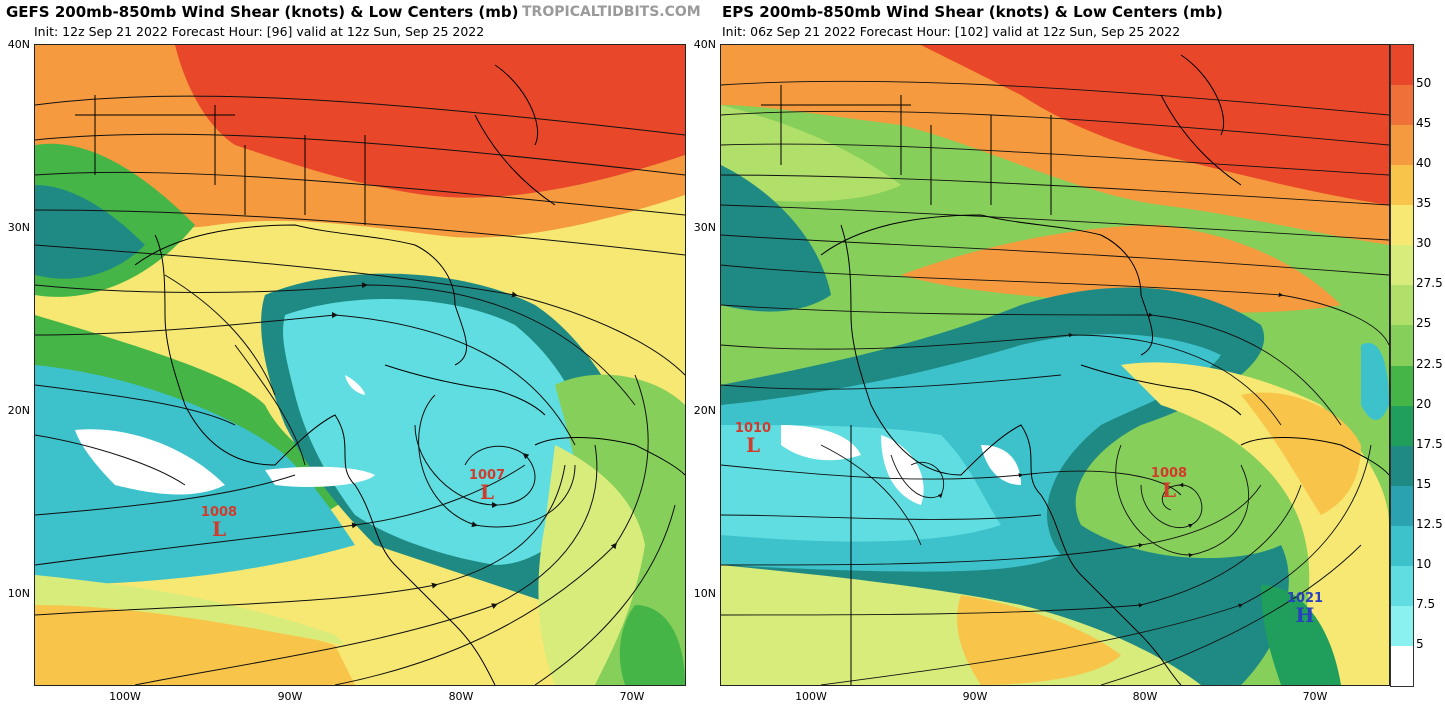  I want to click on right-lat-label-10n: 10N, so click(704, 593).